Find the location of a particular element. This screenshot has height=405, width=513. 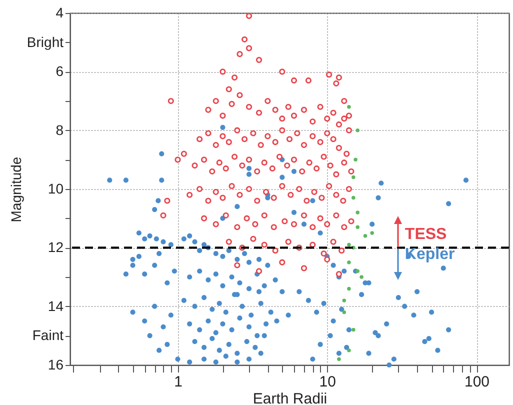

x-axis-title: Earth Radii is located at coordinates (290, 397).